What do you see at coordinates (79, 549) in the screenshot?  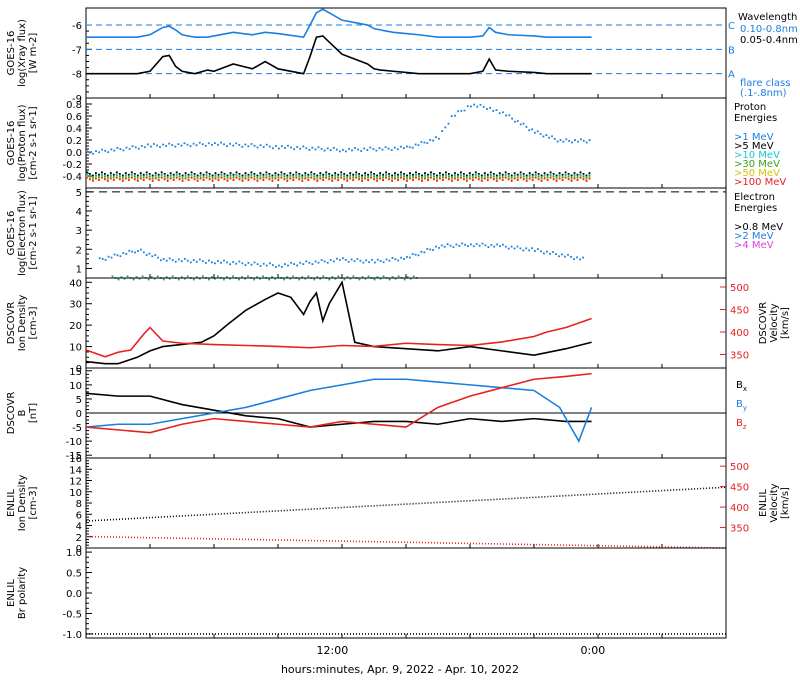 I see `y-tick-label: 0` at bounding box center [79, 549].